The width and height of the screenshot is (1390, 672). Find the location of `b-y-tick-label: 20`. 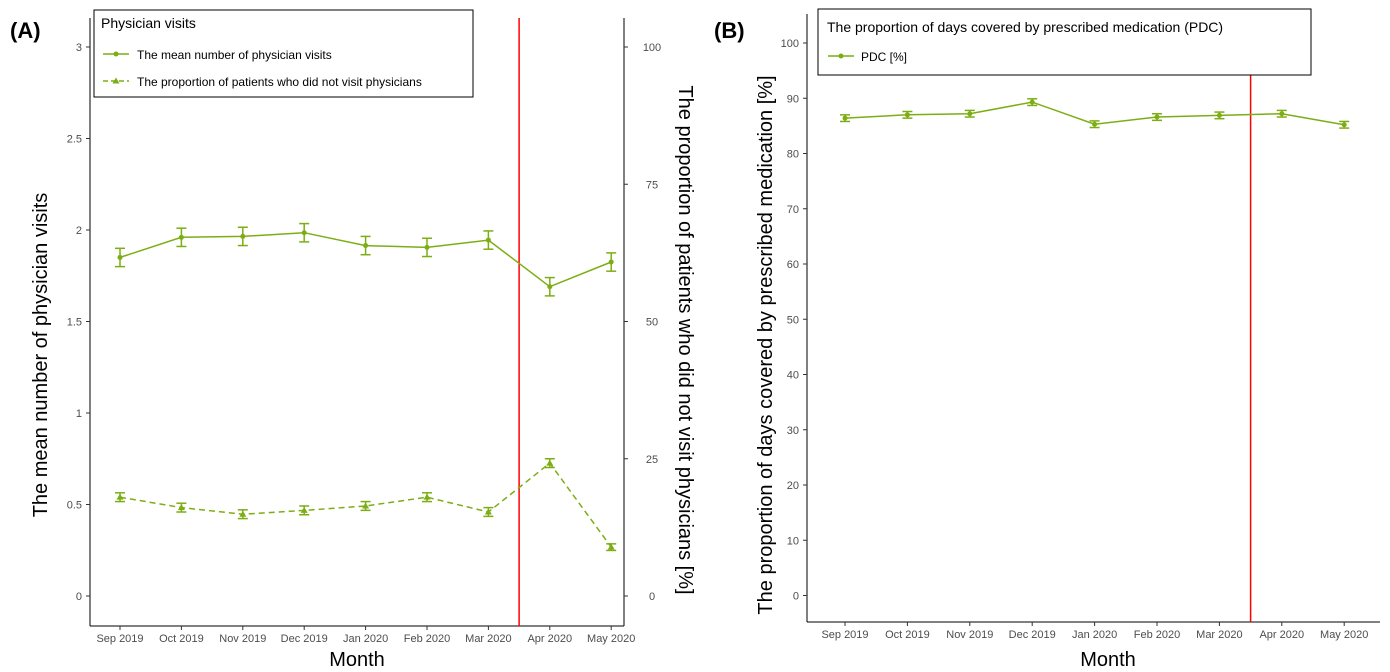

b-y-tick-label: 20 is located at coordinates (793, 486).